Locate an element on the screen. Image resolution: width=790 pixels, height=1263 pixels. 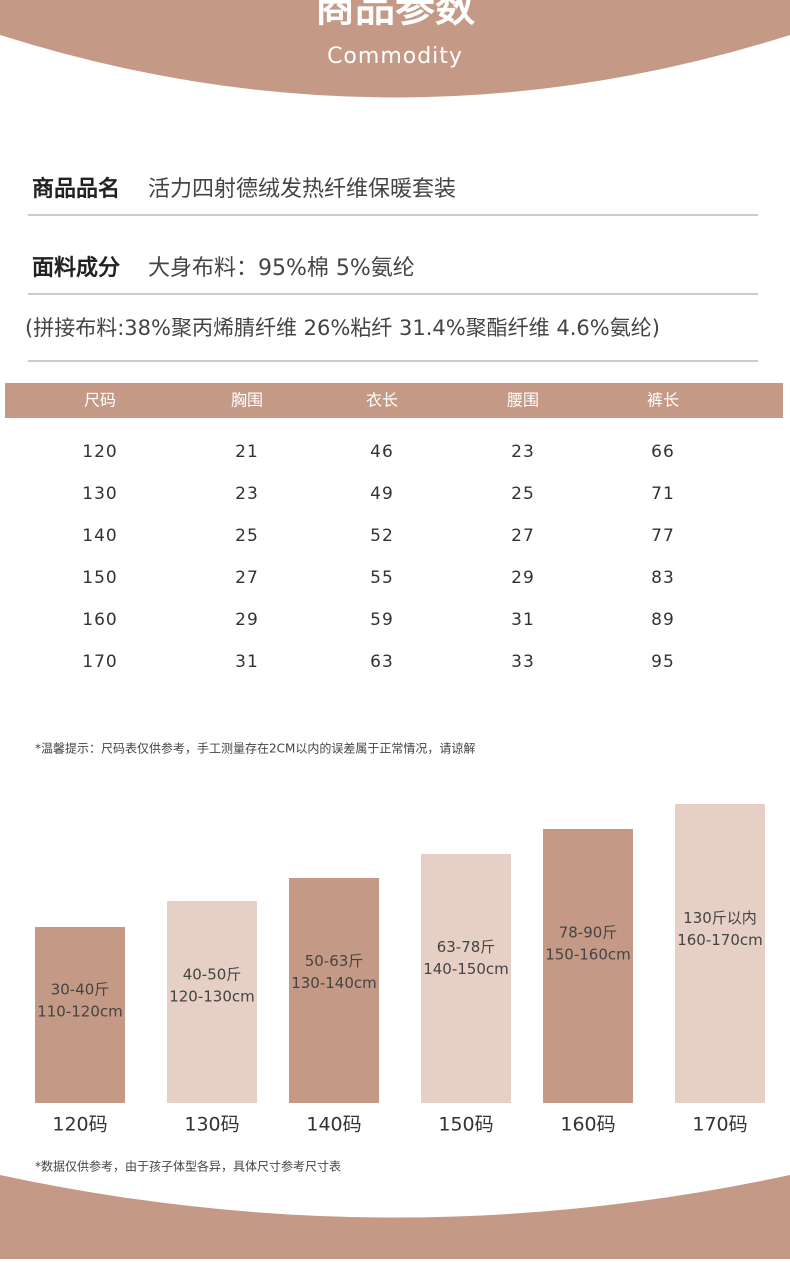
size-height: 150-160cm is located at coordinates (588, 955).